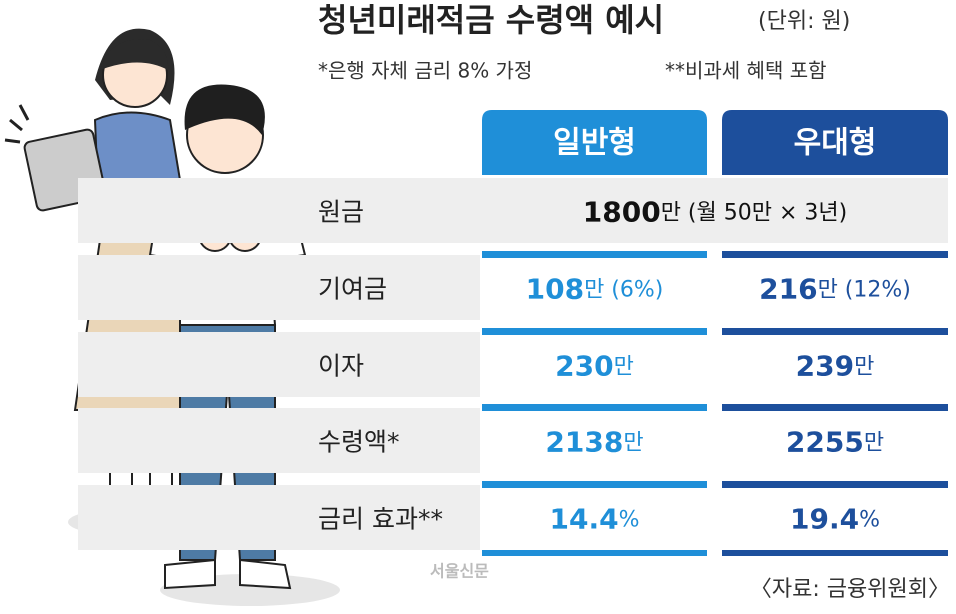 This screenshot has width=956, height=614. What do you see at coordinates (584, 442) in the screenshot?
I see `cell-number: 2138` at bounding box center [584, 442].